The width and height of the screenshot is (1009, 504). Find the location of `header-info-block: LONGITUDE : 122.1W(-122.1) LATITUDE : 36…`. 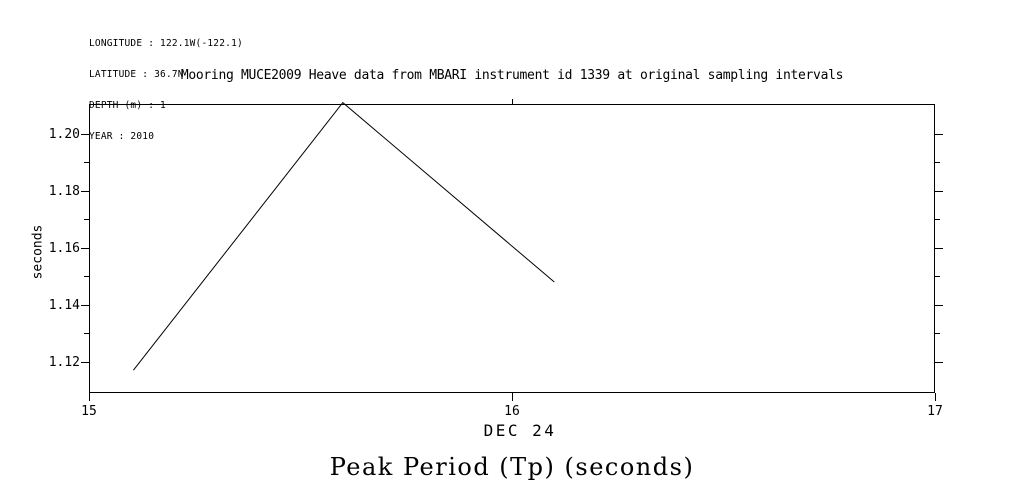

header-info-block: LONGITUDE : 122.1W(-122.1) LATITUDE : 36… is located at coordinates (166, 85).